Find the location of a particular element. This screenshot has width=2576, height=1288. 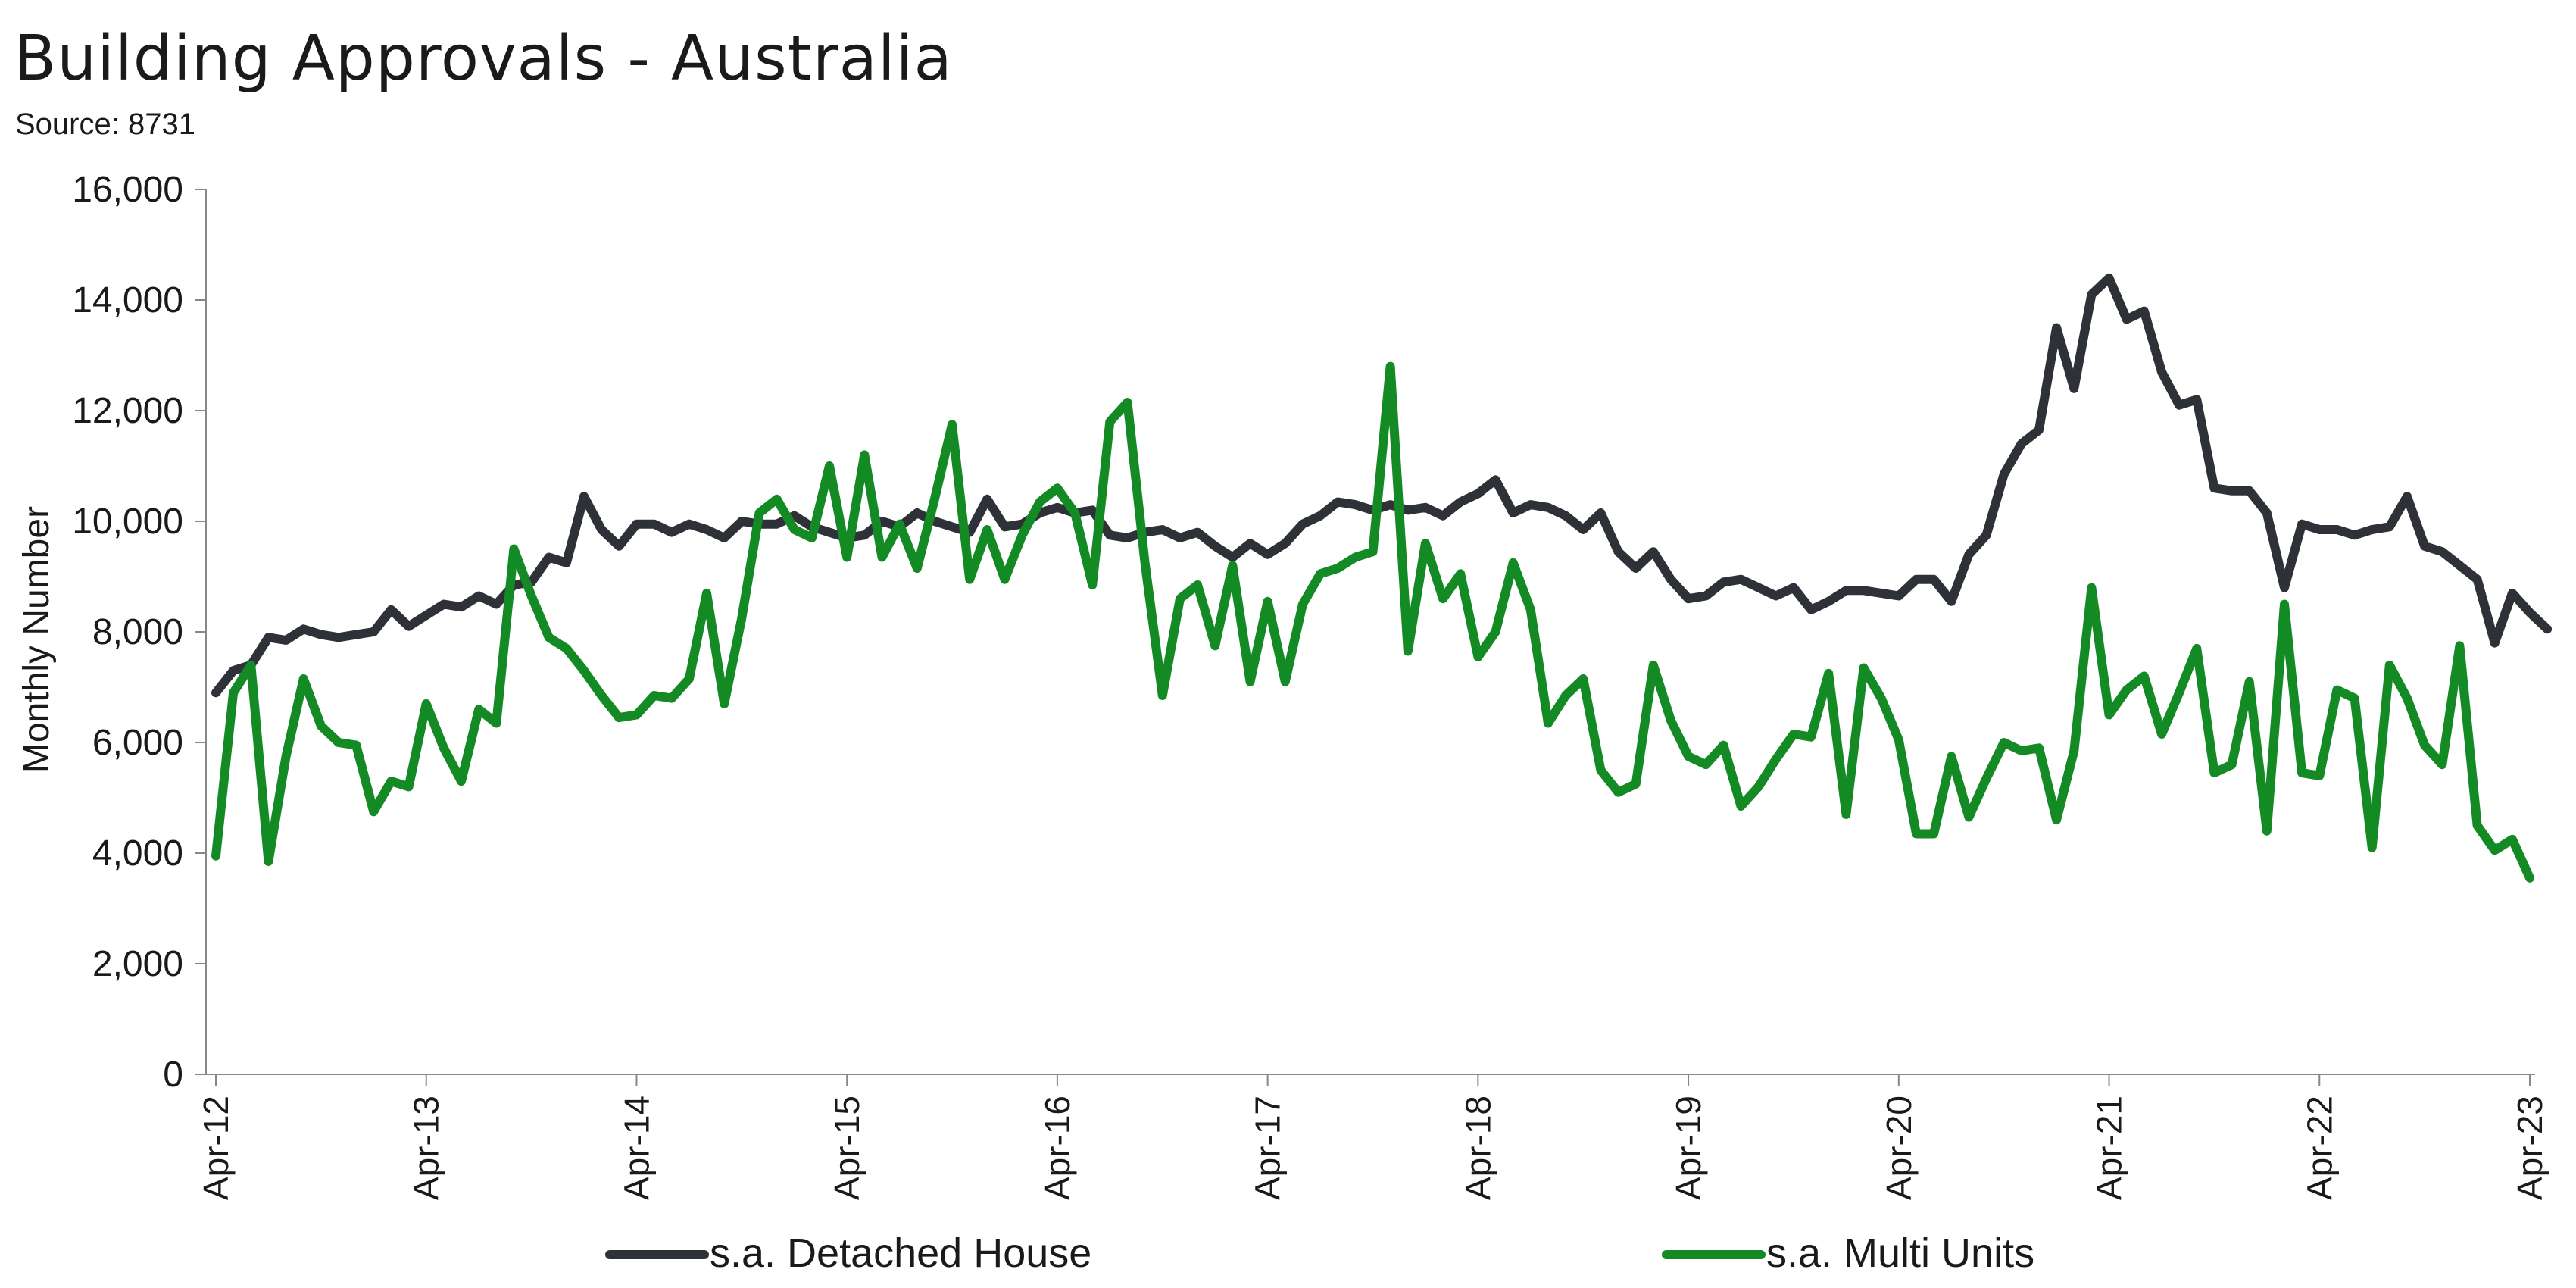

y-tick-label: 6,000 is located at coordinates (137, 743).